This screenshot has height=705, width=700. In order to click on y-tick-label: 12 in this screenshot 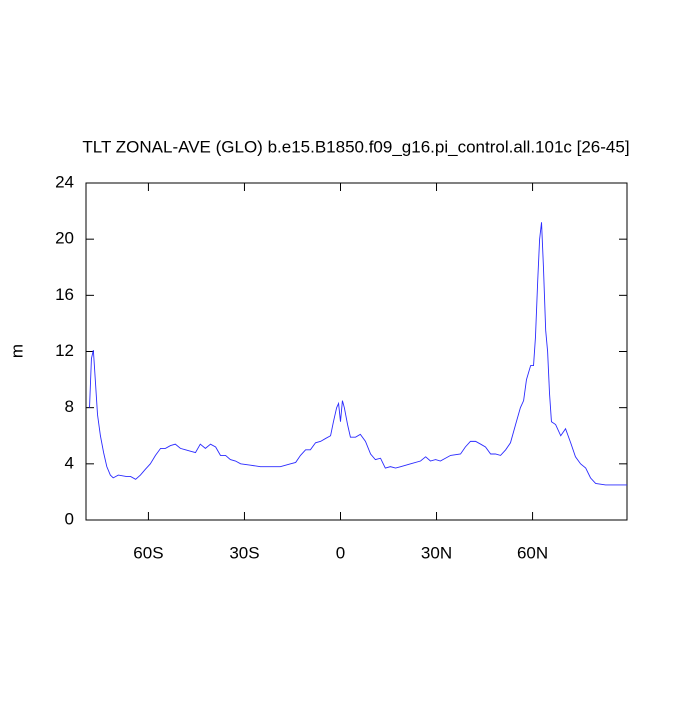, I will do `click(64, 350)`.